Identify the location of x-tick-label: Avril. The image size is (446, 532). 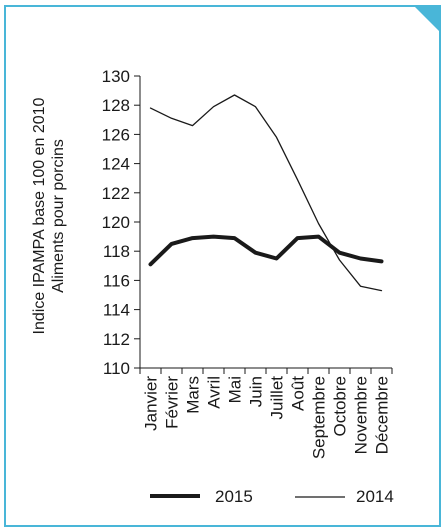
(214, 392).